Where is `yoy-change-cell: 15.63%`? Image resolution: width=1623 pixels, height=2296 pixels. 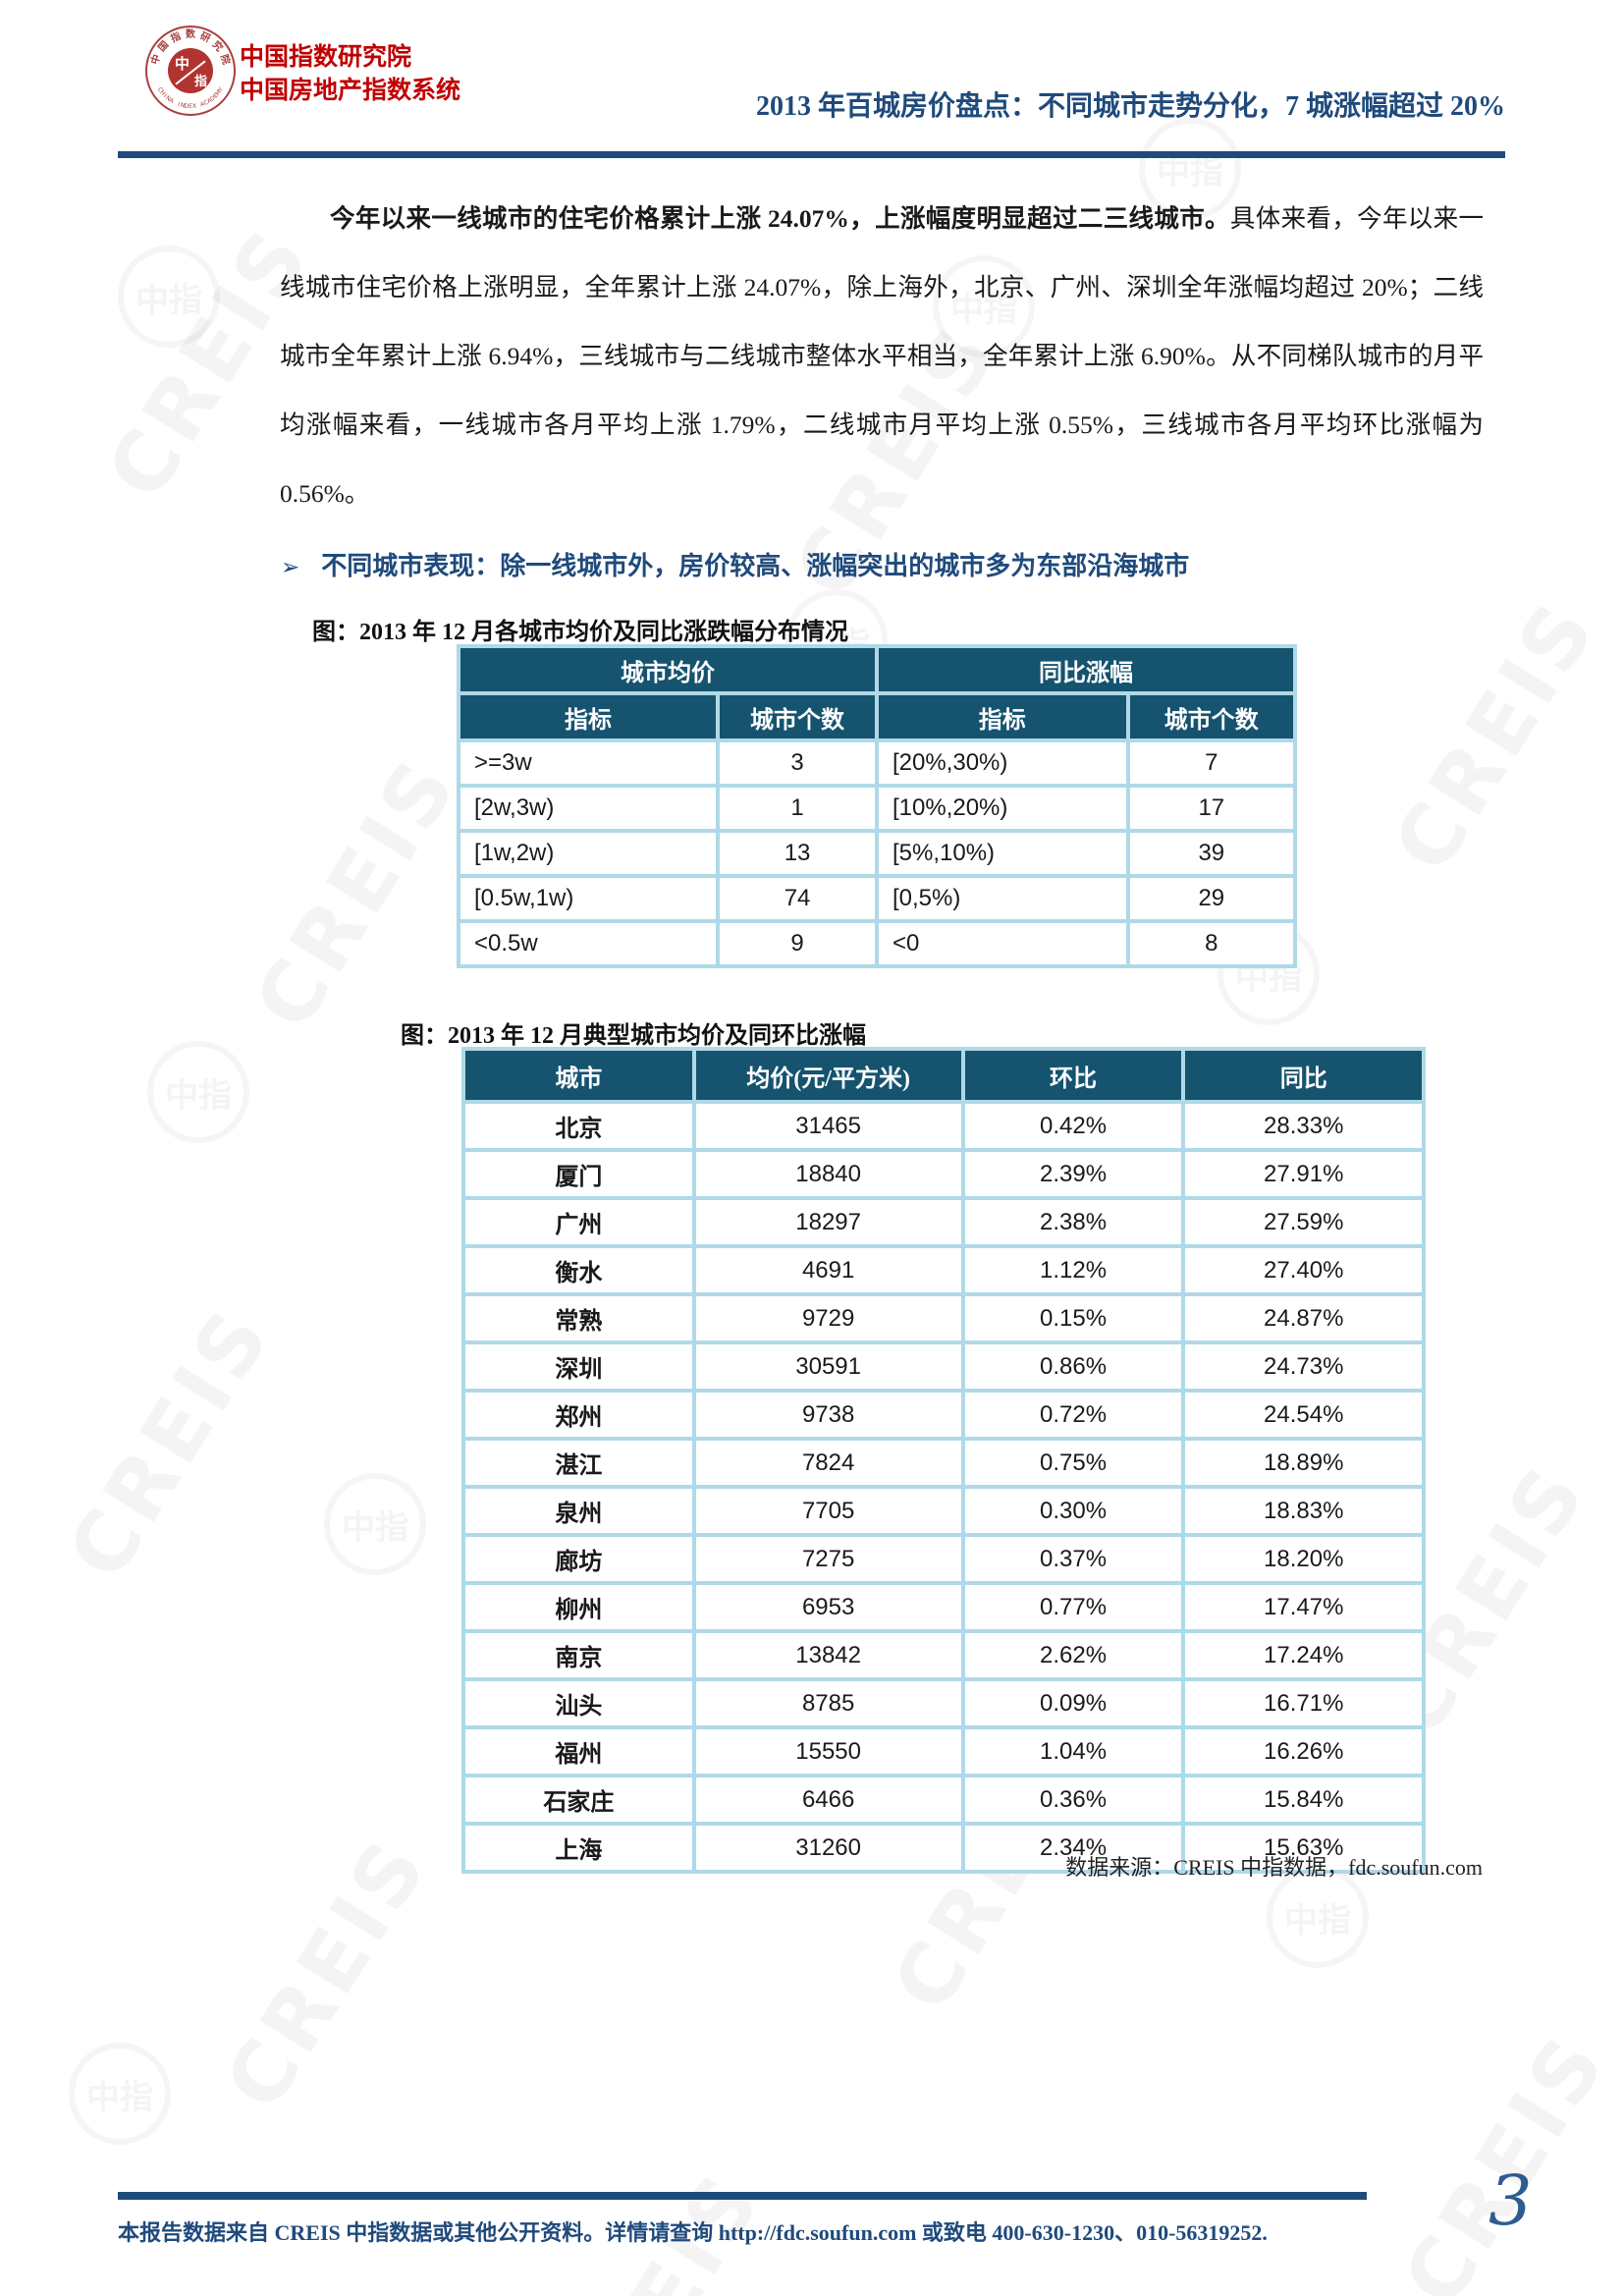 yoy-change-cell: 15.63% is located at coordinates (1304, 1848).